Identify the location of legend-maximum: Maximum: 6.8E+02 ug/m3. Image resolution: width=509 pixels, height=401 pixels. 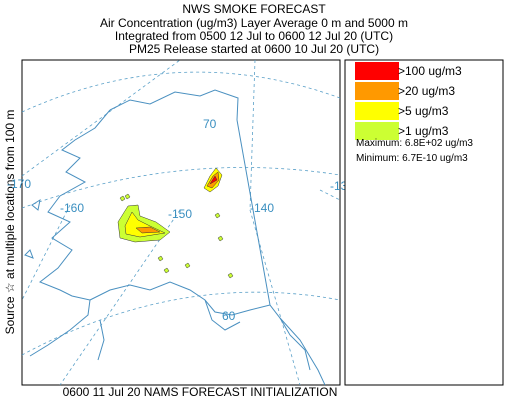
(414, 143).